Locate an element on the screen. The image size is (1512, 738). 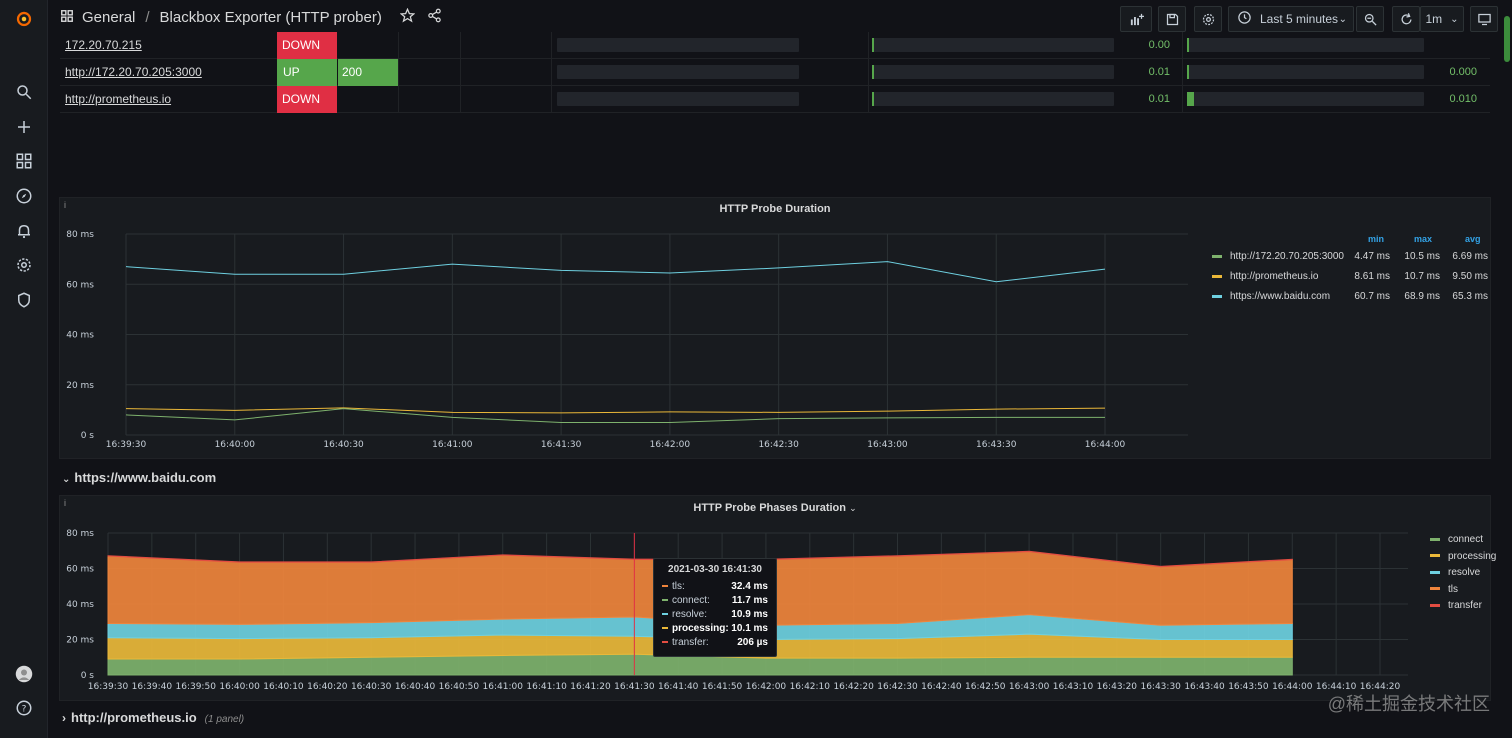
refresh-button is located at coordinates (1406, 19).